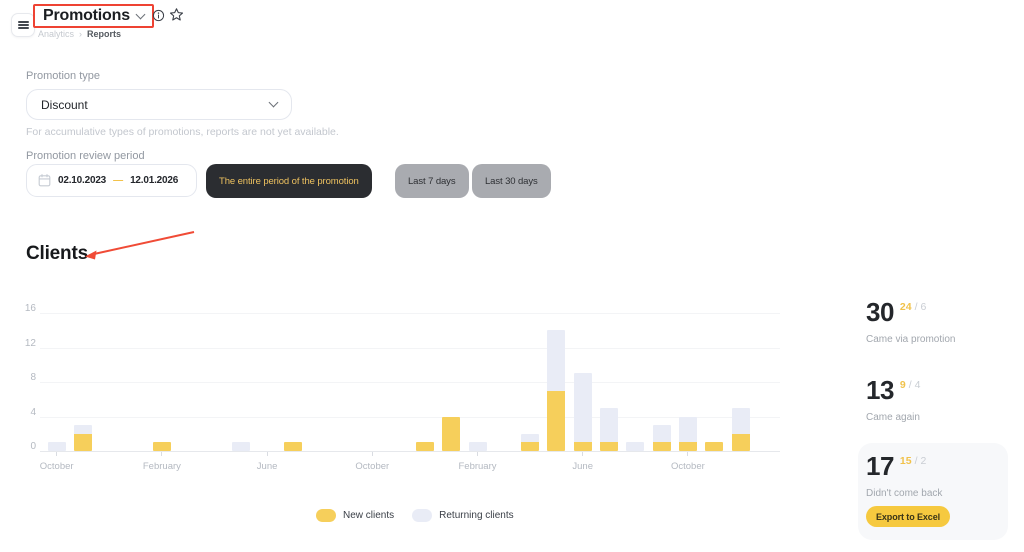 This screenshot has height=552, width=1024. I want to click on returning-clients-swatch, so click(422, 515).